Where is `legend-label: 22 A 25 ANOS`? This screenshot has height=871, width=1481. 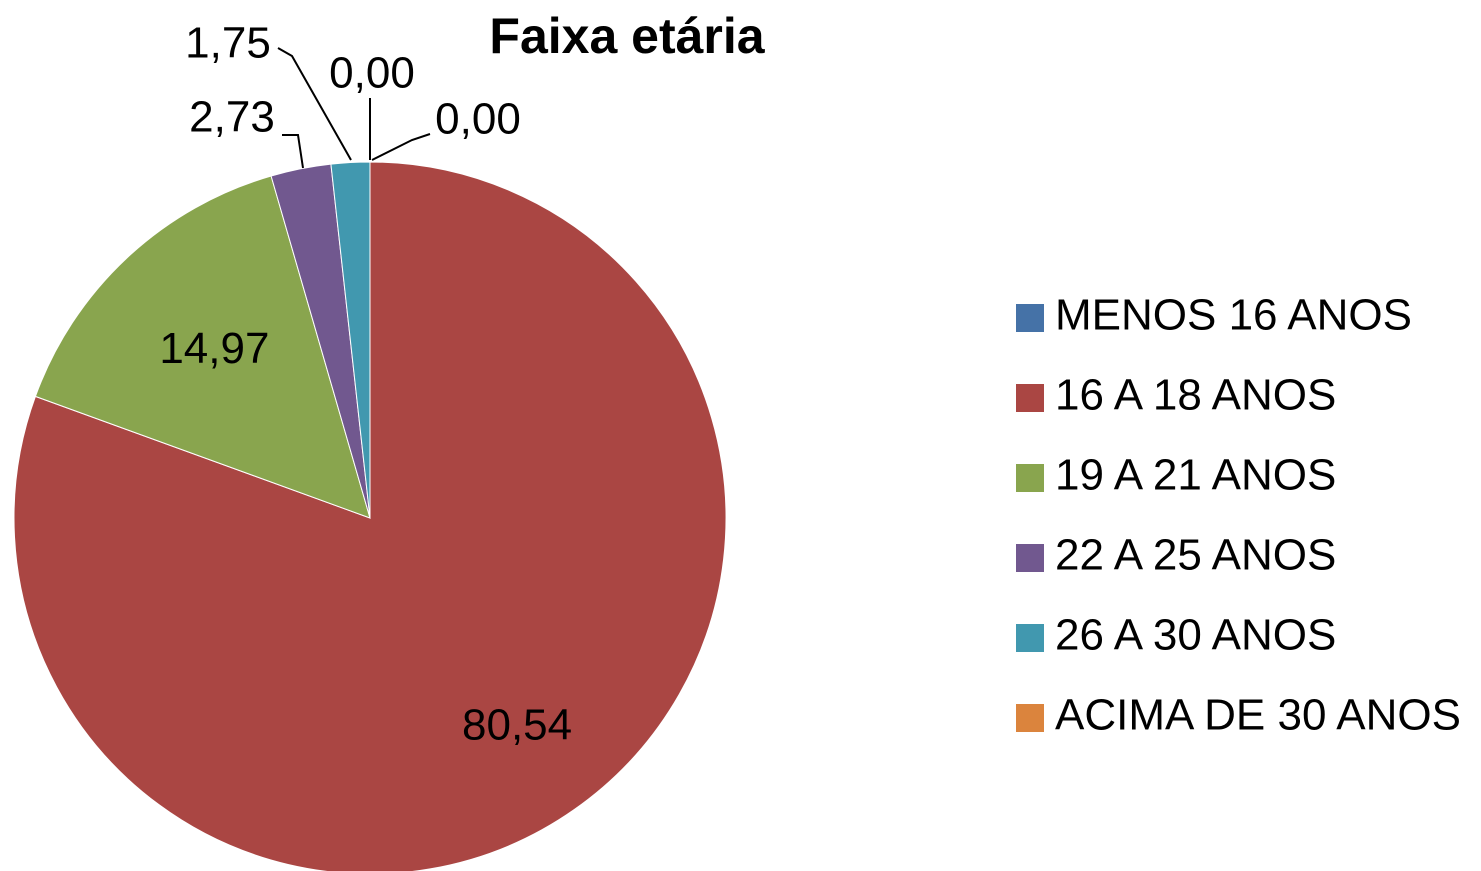 legend-label: 22 A 25 ANOS is located at coordinates (1195, 555).